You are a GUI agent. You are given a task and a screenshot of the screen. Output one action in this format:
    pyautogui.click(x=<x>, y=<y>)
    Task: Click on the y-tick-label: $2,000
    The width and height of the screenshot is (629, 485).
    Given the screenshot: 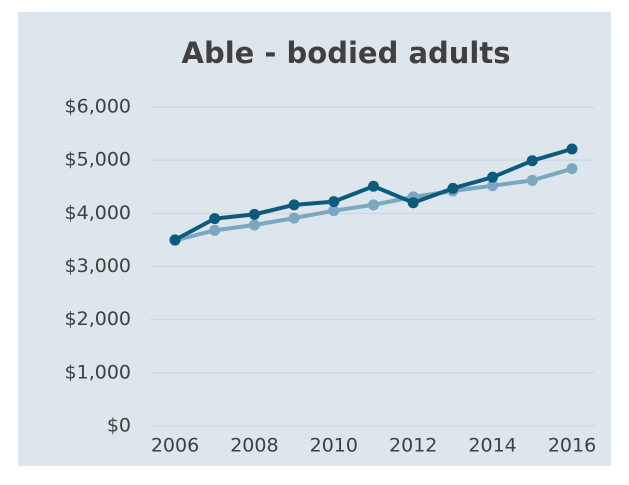 What is the action you would take?
    pyautogui.click(x=98, y=319)
    